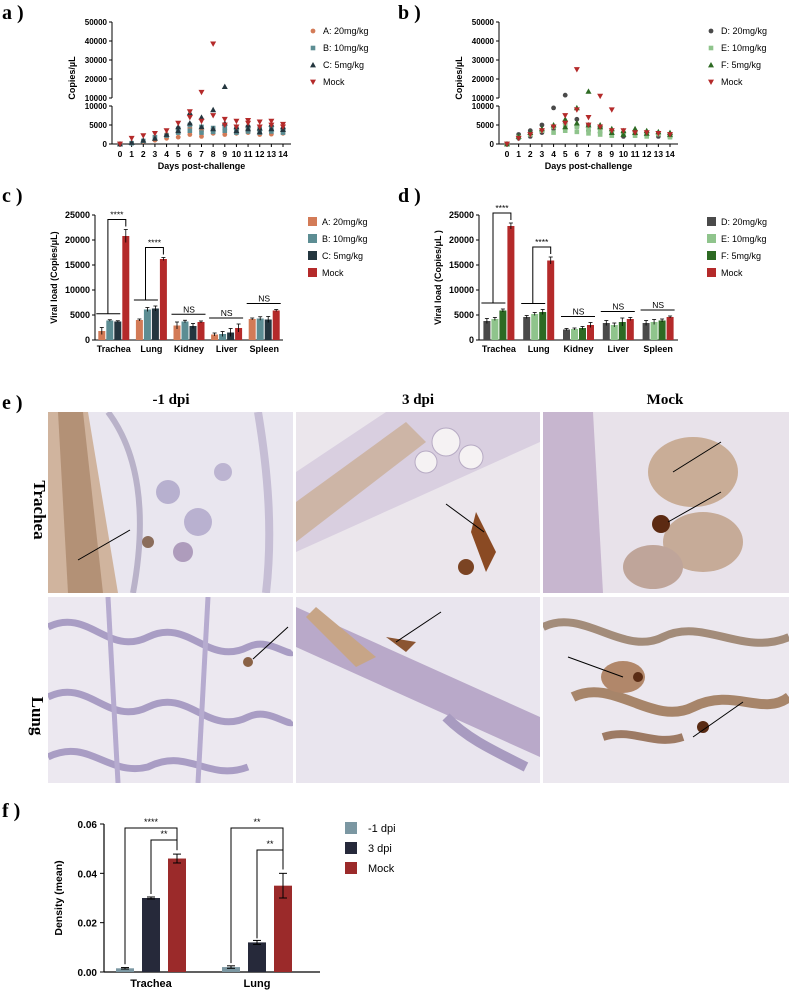 The image size is (789, 993). Describe the element at coordinates (12, 403) in the screenshot. I see `panel-label-e: e )` at that location.